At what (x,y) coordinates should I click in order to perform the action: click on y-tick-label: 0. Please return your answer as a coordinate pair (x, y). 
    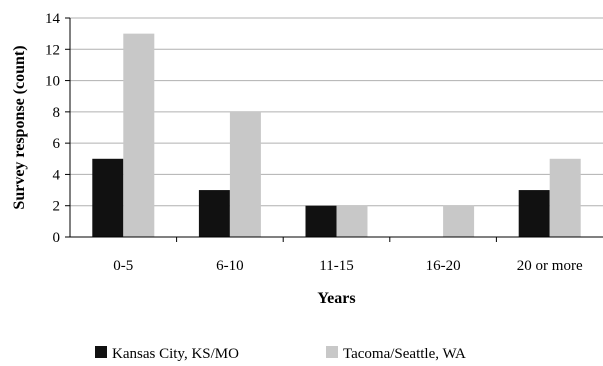
    Looking at the image, I should click on (57, 238).